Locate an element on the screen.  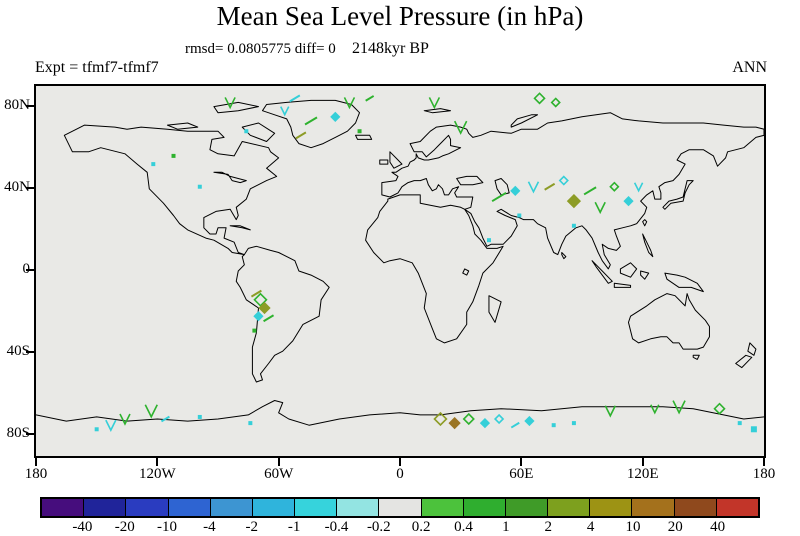
colorbar-label: 4 is located at coordinates (590, 527).